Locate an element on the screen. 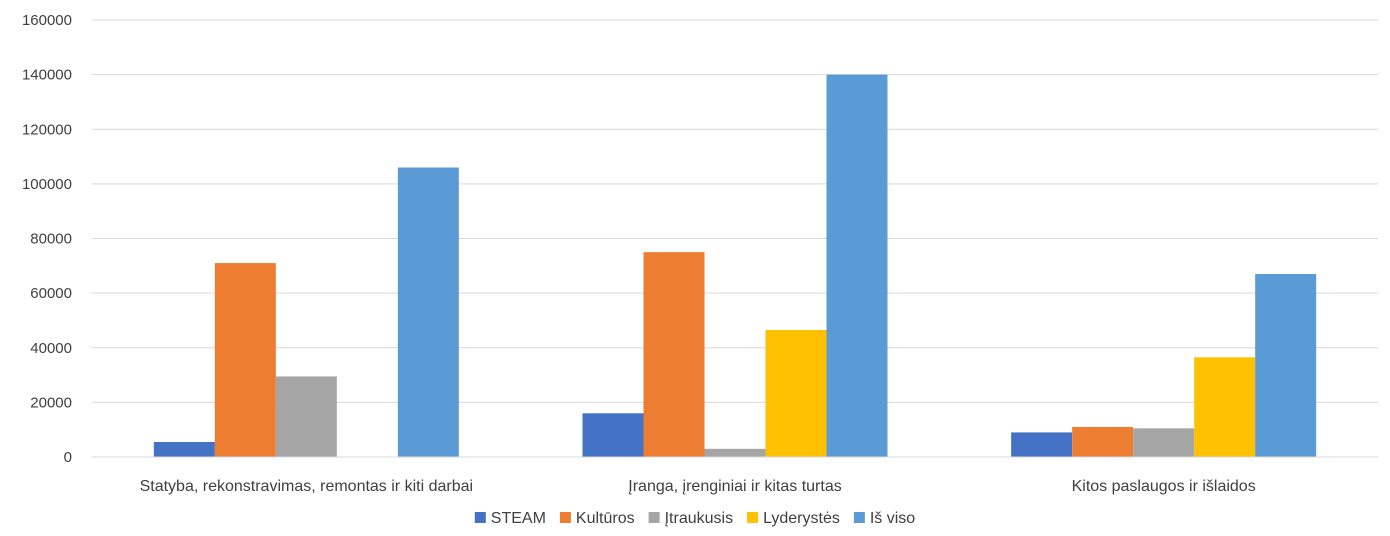 Image resolution: width=1390 pixels, height=536 pixels. y-tick-label: 40000 is located at coordinates (51, 348).